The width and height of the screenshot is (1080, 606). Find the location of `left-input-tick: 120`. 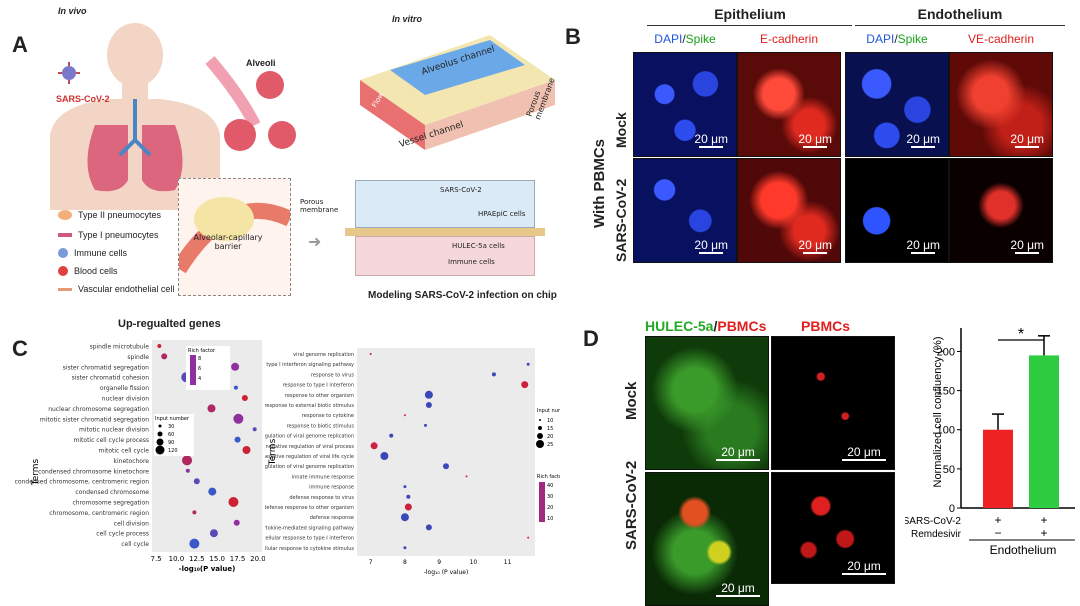

left-input-tick: 120 is located at coordinates (173, 451).